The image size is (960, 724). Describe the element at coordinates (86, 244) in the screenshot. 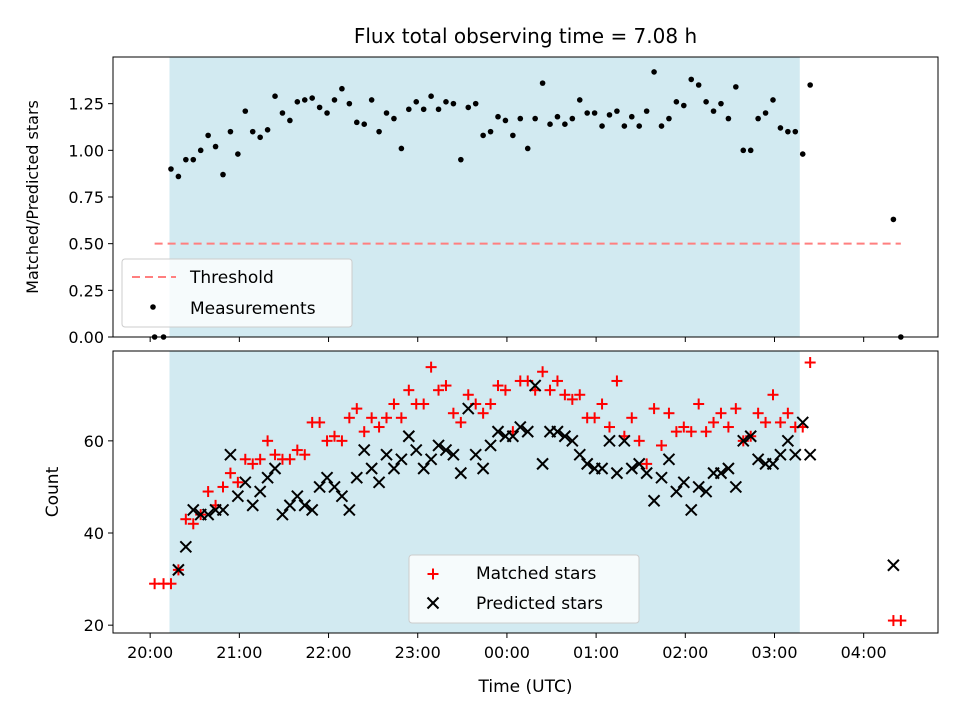

I see `ratio-y-tick-label: 0.50` at that location.